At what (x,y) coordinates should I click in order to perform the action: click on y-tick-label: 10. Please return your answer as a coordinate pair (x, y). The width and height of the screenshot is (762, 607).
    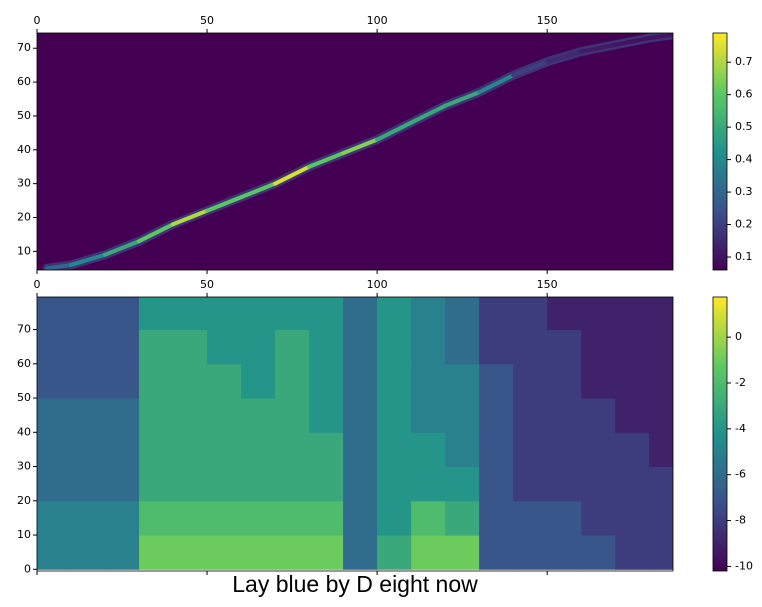
    Looking at the image, I should click on (24, 250).